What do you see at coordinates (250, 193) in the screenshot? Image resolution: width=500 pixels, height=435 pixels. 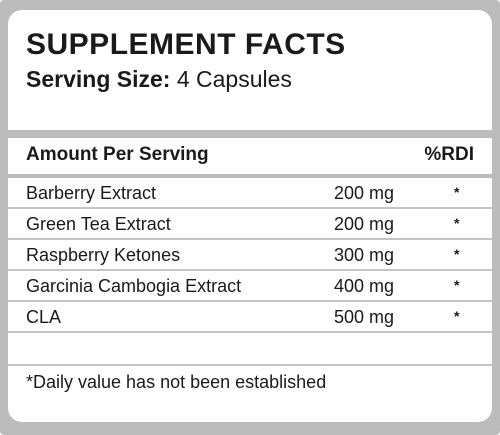 I see `table-row: Barberry Extract 200 mg *` at bounding box center [250, 193].